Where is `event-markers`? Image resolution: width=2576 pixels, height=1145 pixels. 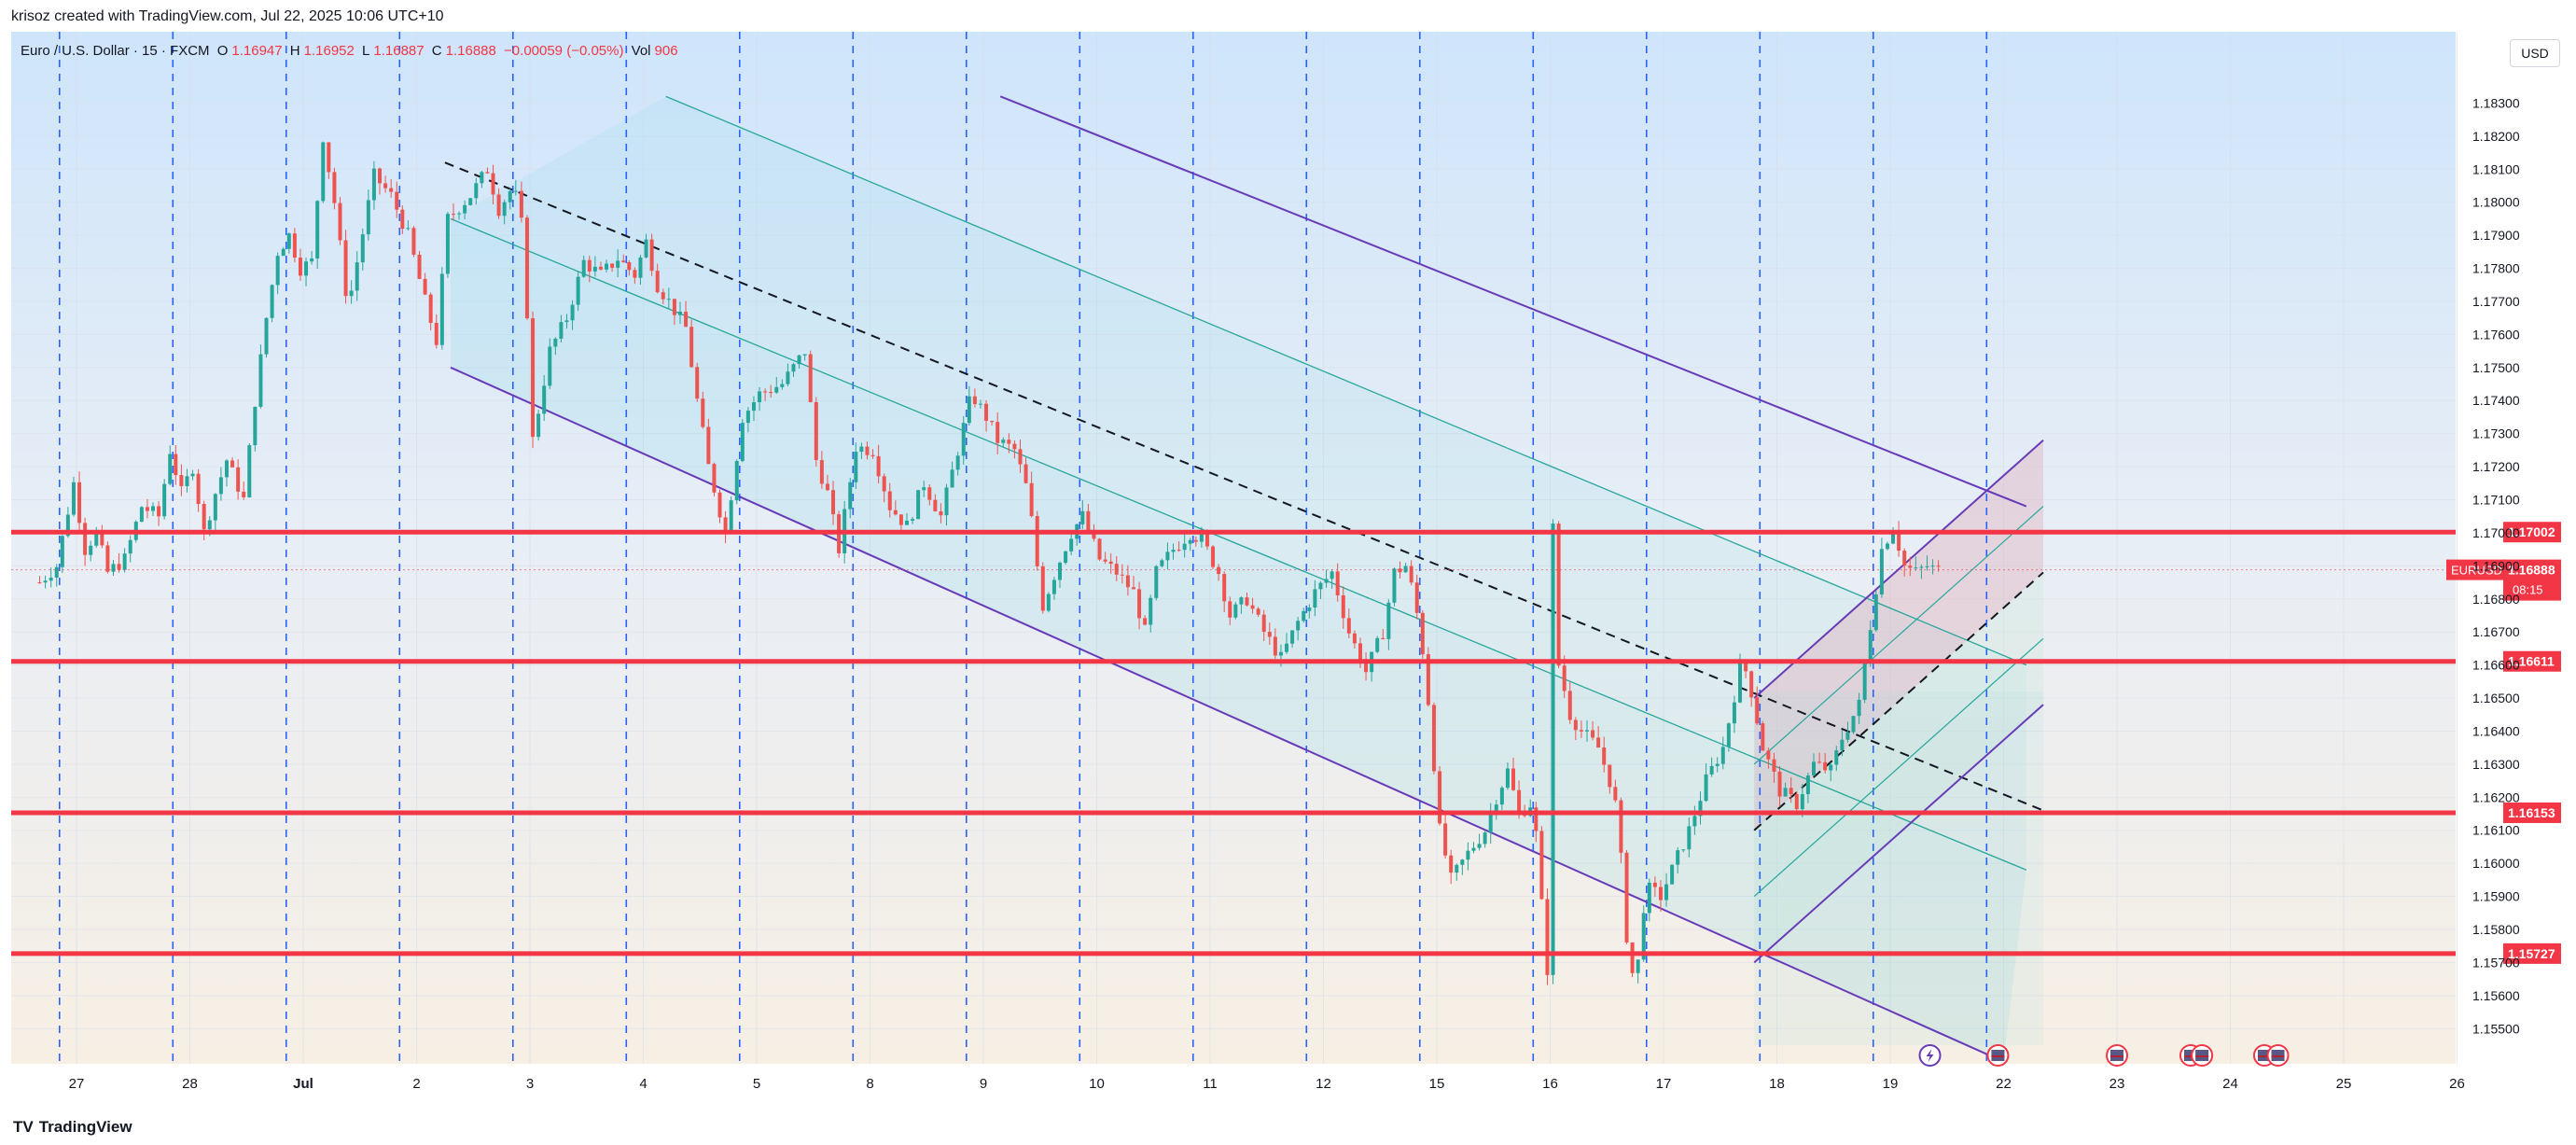
event-markers is located at coordinates (2104, 1056).